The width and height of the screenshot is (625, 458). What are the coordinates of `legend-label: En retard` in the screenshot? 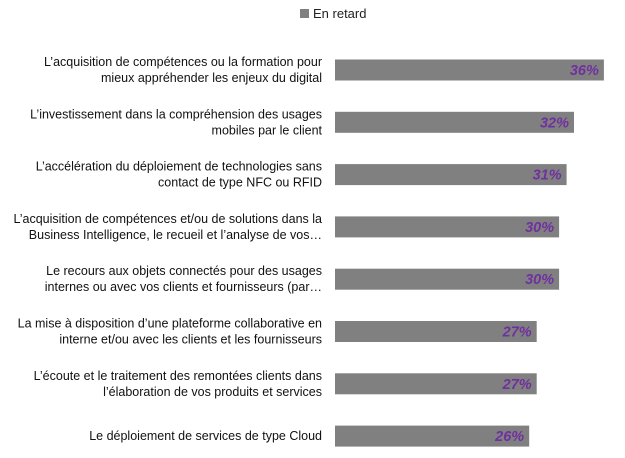 It's located at (339, 13).